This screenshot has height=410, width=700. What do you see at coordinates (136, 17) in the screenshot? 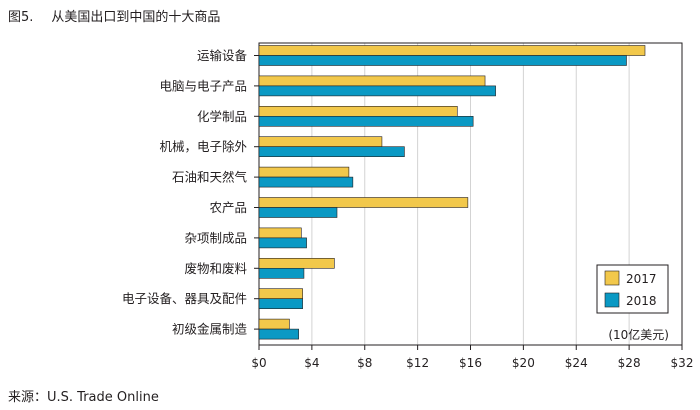
I see `figure-caption: 从美国出口到中国的十大商品` at bounding box center [136, 17].